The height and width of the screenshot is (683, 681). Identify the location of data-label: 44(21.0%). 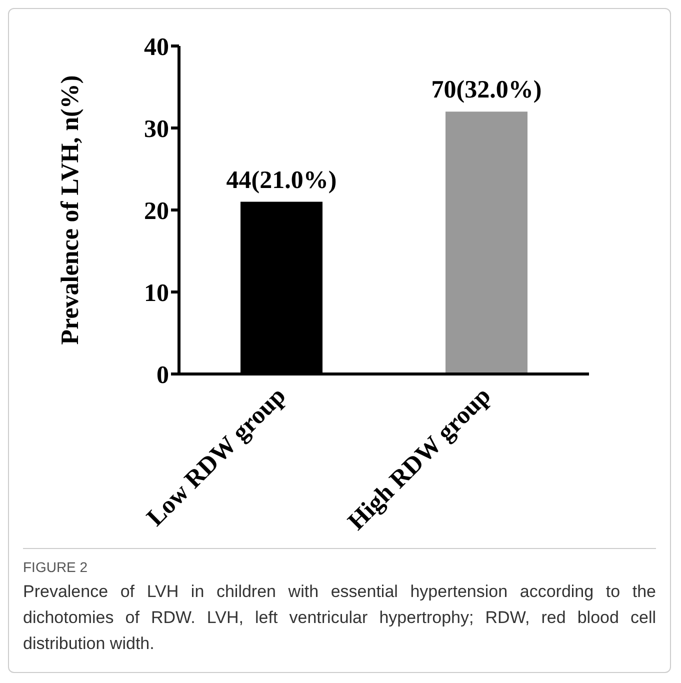
(281, 180).